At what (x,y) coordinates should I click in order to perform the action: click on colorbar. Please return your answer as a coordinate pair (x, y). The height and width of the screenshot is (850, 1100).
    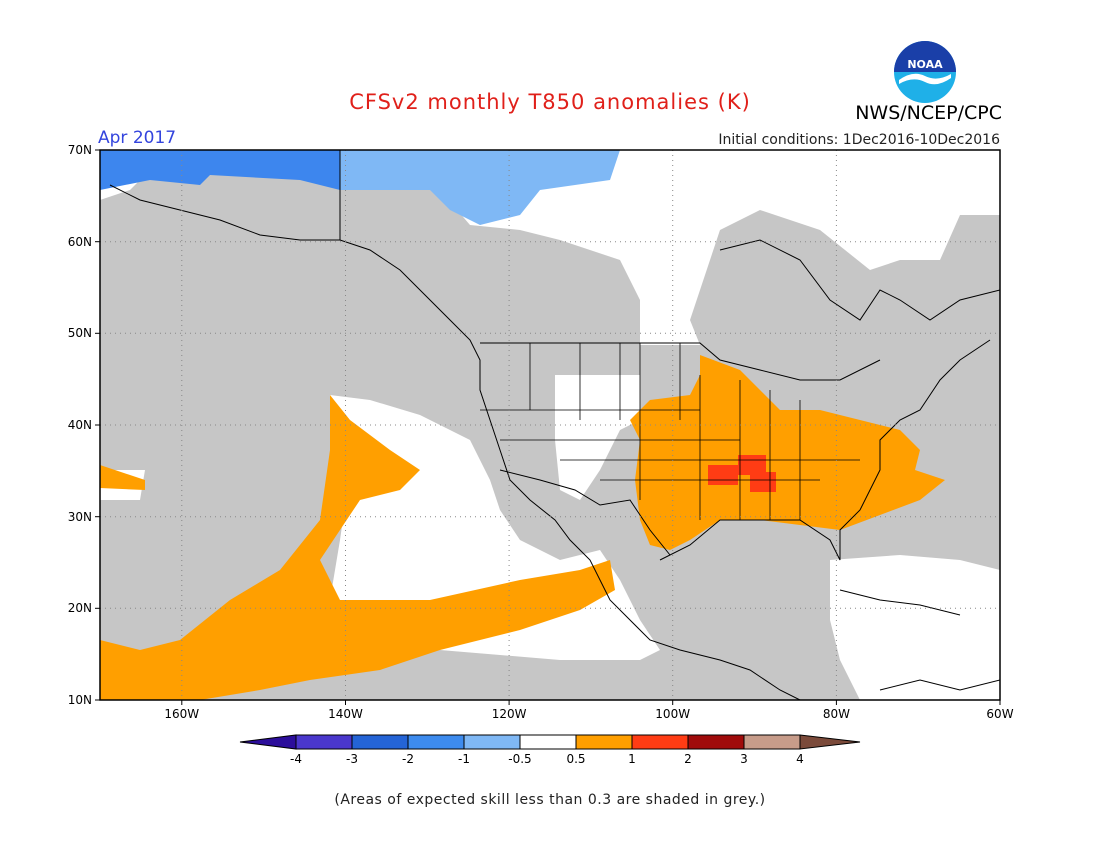
    Looking at the image, I should click on (550, 742).